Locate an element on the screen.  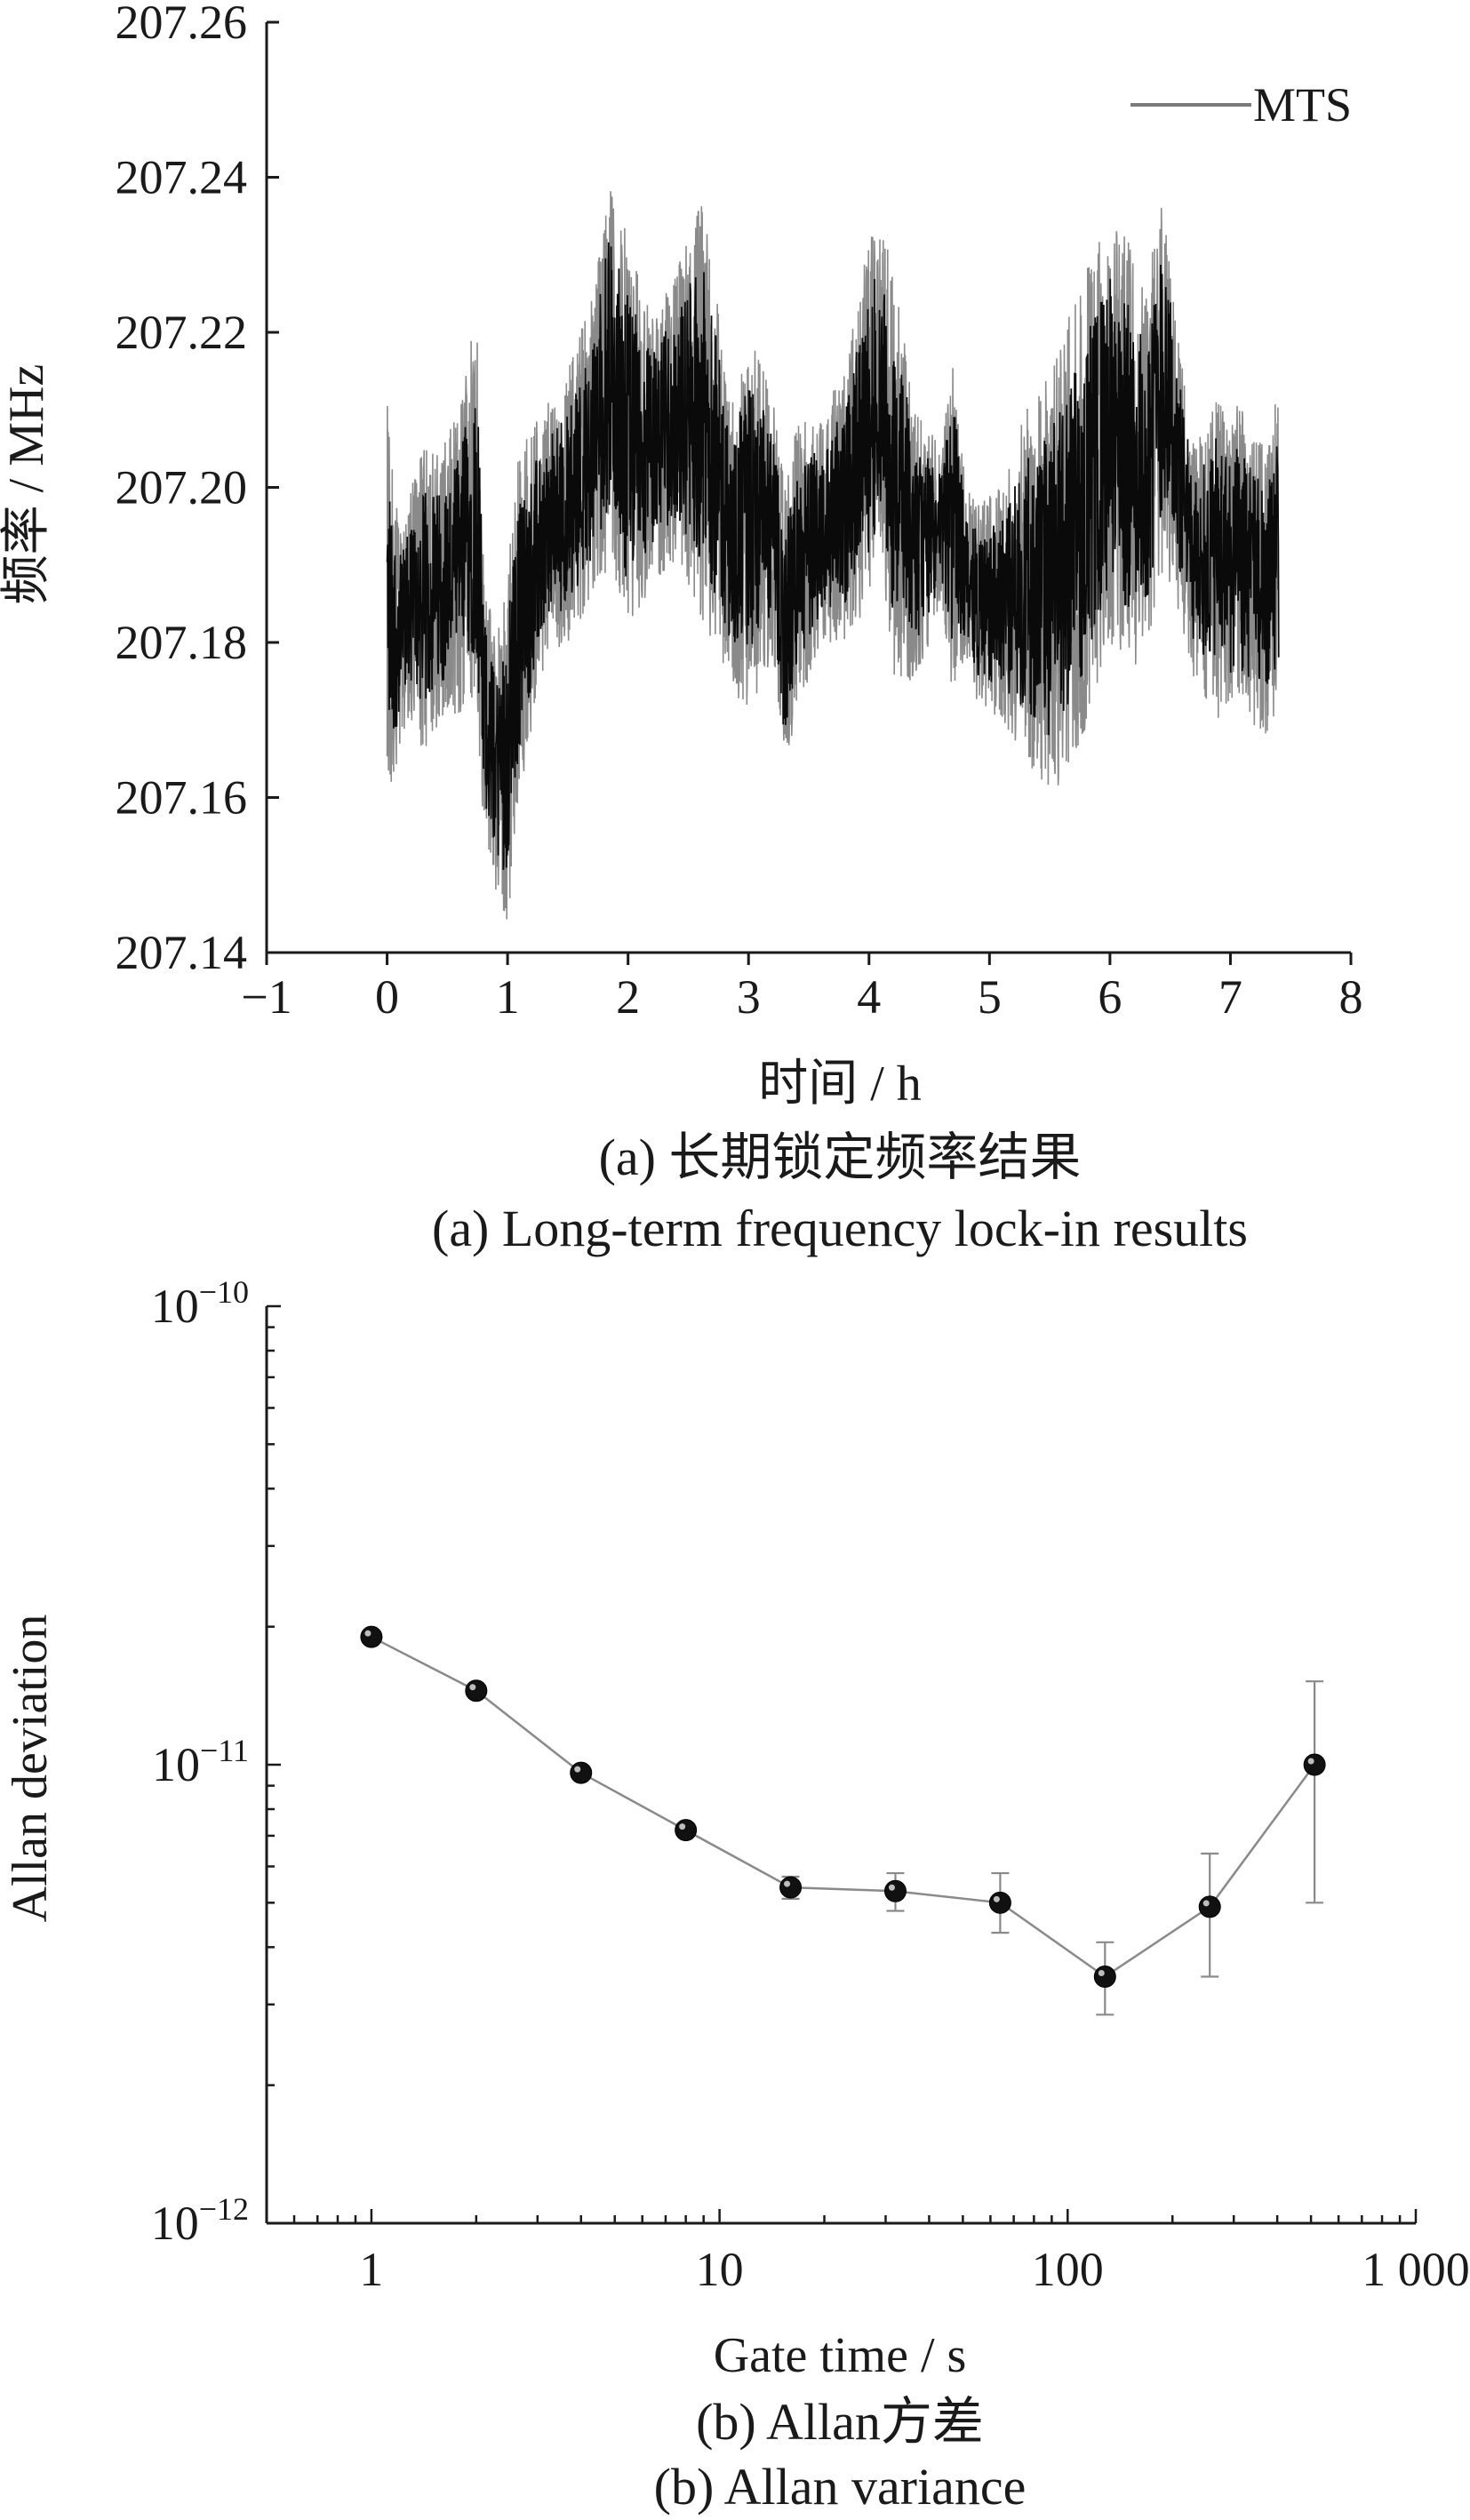
legend: MTS is located at coordinates (1241, 105).